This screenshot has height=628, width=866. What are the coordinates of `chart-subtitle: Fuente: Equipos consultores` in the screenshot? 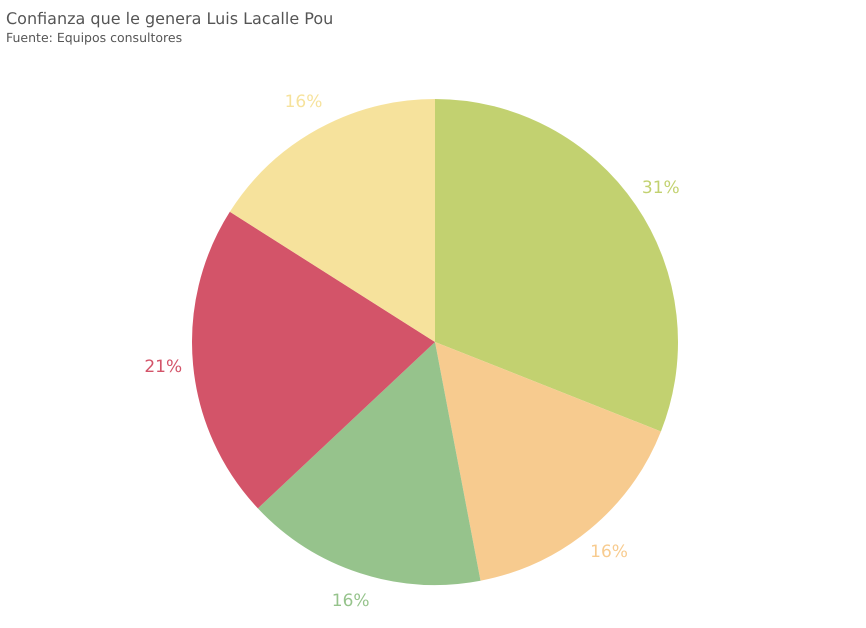 It's located at (95, 37).